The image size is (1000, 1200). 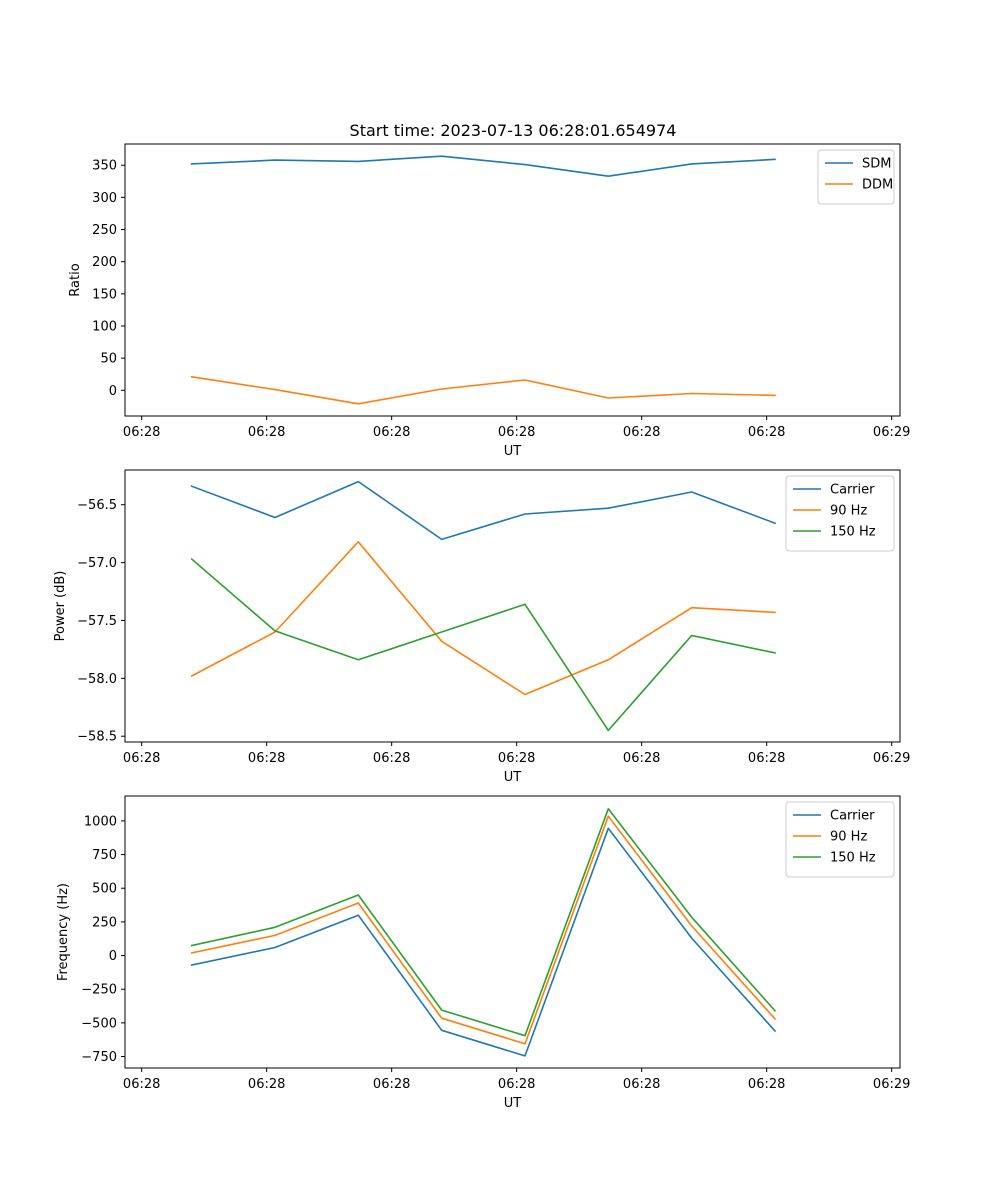 What do you see at coordinates (99, 990) in the screenshot?
I see `y-tick-label: −250` at bounding box center [99, 990].